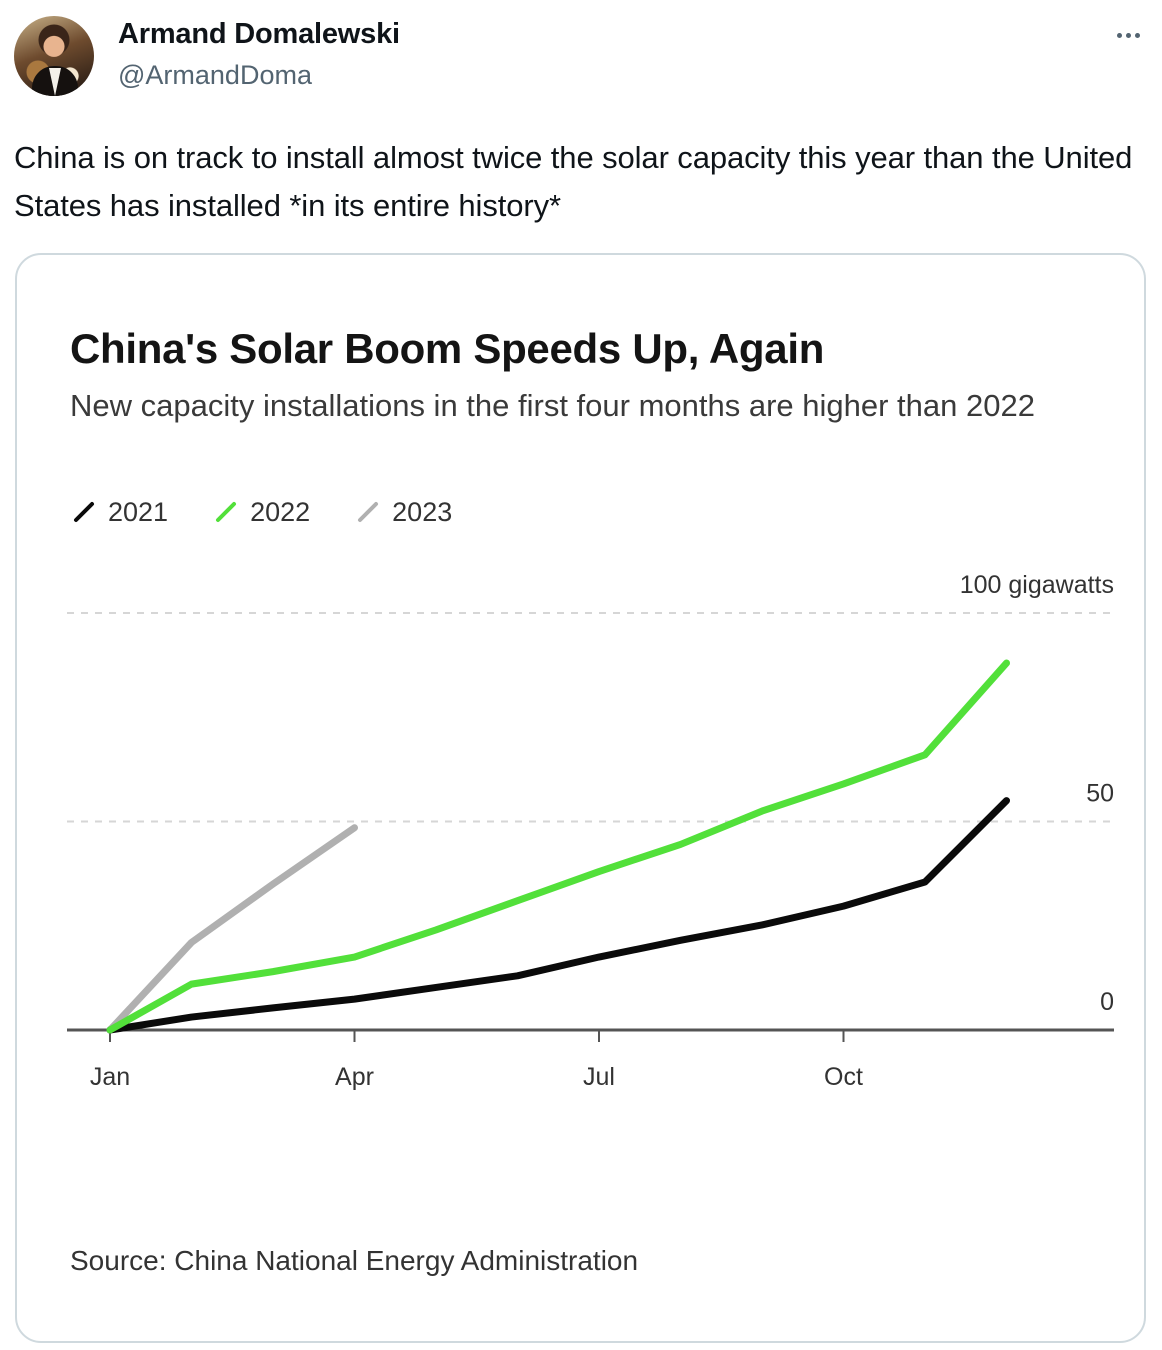  What do you see at coordinates (232, 929) in the screenshot?
I see `series-line-2023` at bounding box center [232, 929].